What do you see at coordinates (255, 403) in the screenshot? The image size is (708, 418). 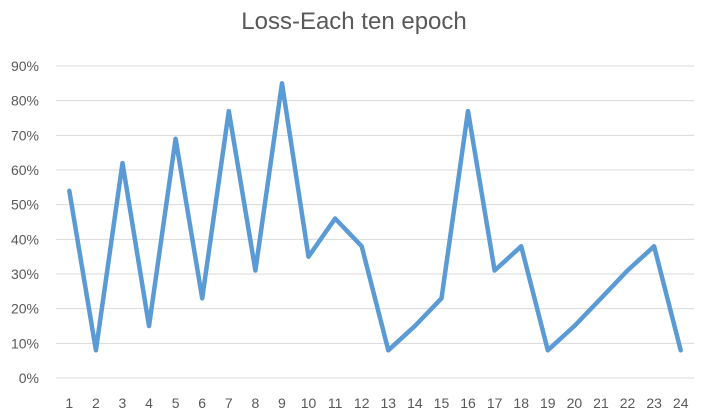 I see `x-tick-label: 8` at bounding box center [255, 403].